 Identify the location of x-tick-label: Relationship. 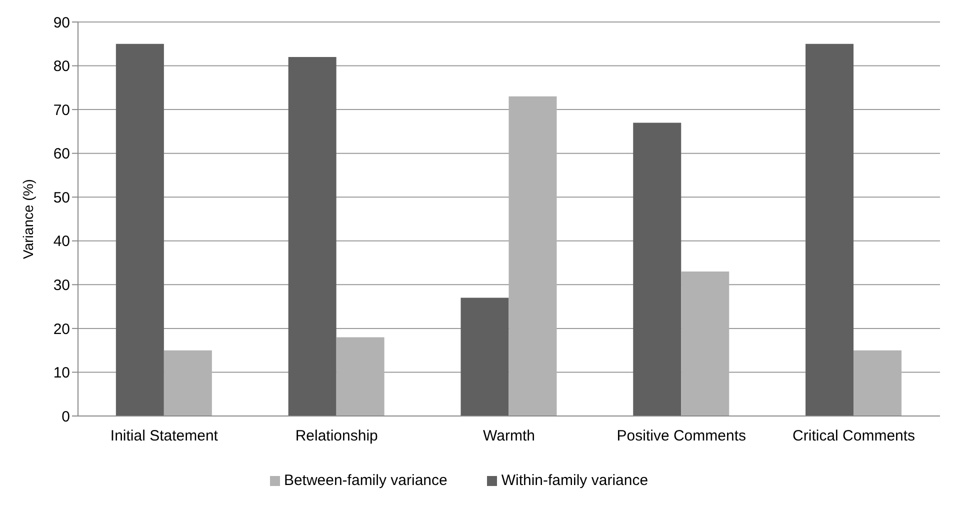
(336, 436).